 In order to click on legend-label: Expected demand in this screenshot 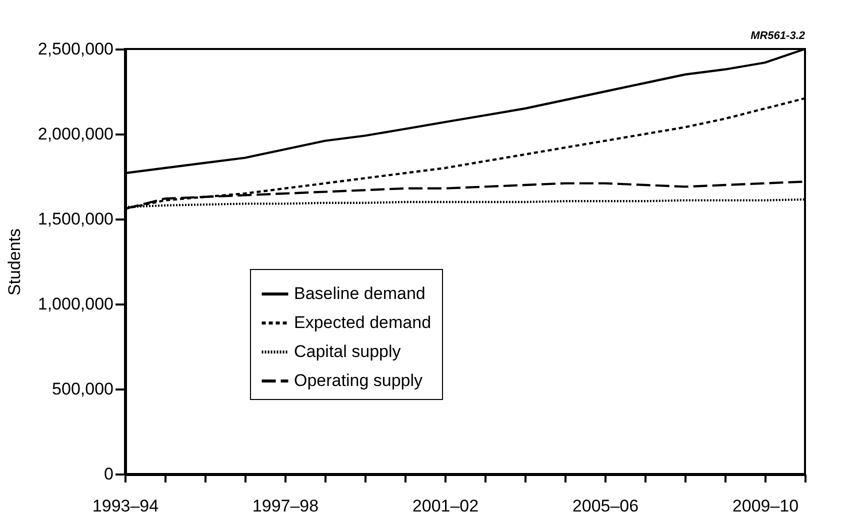, I will do `click(363, 322)`.